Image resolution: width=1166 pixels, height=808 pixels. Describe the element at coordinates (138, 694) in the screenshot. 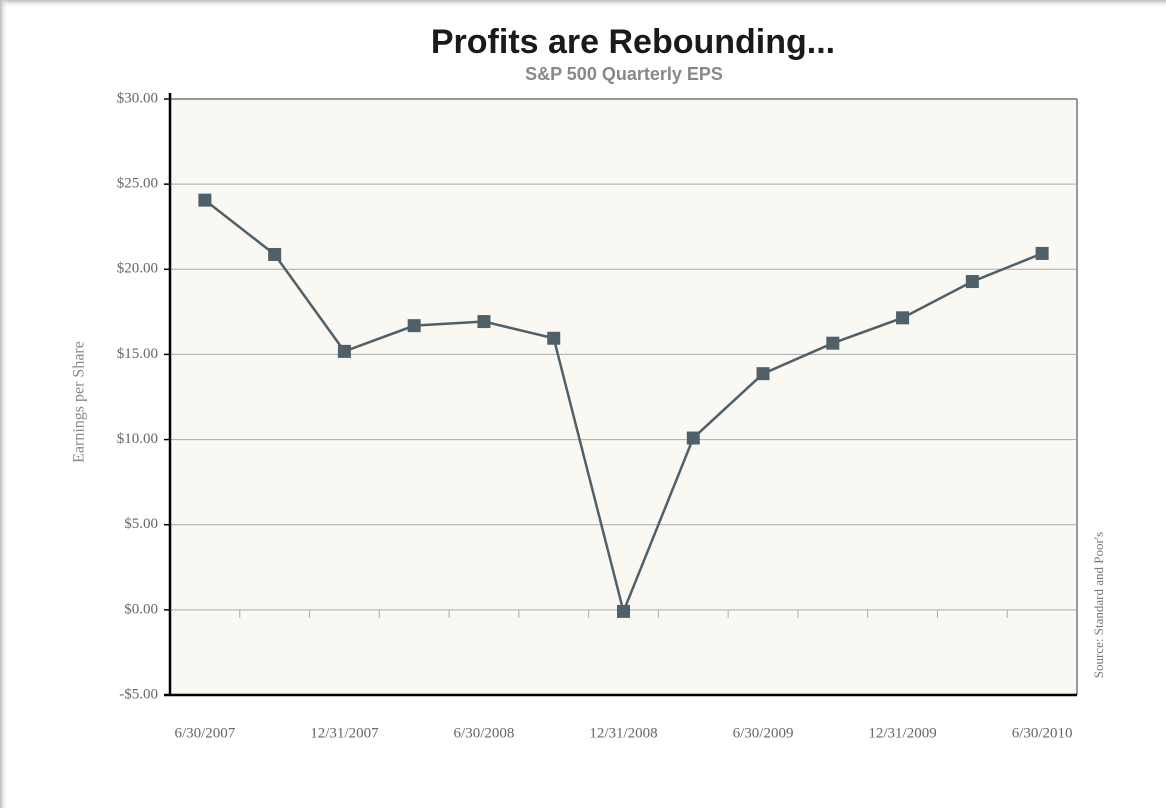

I see `y-tick-label: -$5.00` at that location.